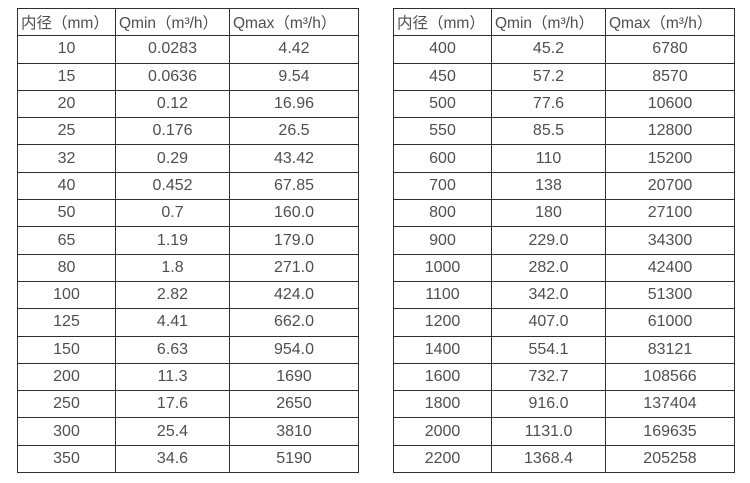  I want to click on table-cell: 51300, so click(670, 295).